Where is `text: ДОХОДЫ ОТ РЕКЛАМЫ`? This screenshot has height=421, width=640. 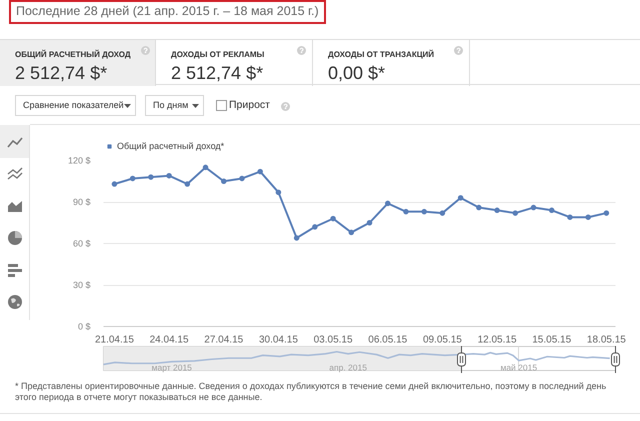 text: ДОХОДЫ ОТ РЕКЛАМЫ is located at coordinates (217, 55).